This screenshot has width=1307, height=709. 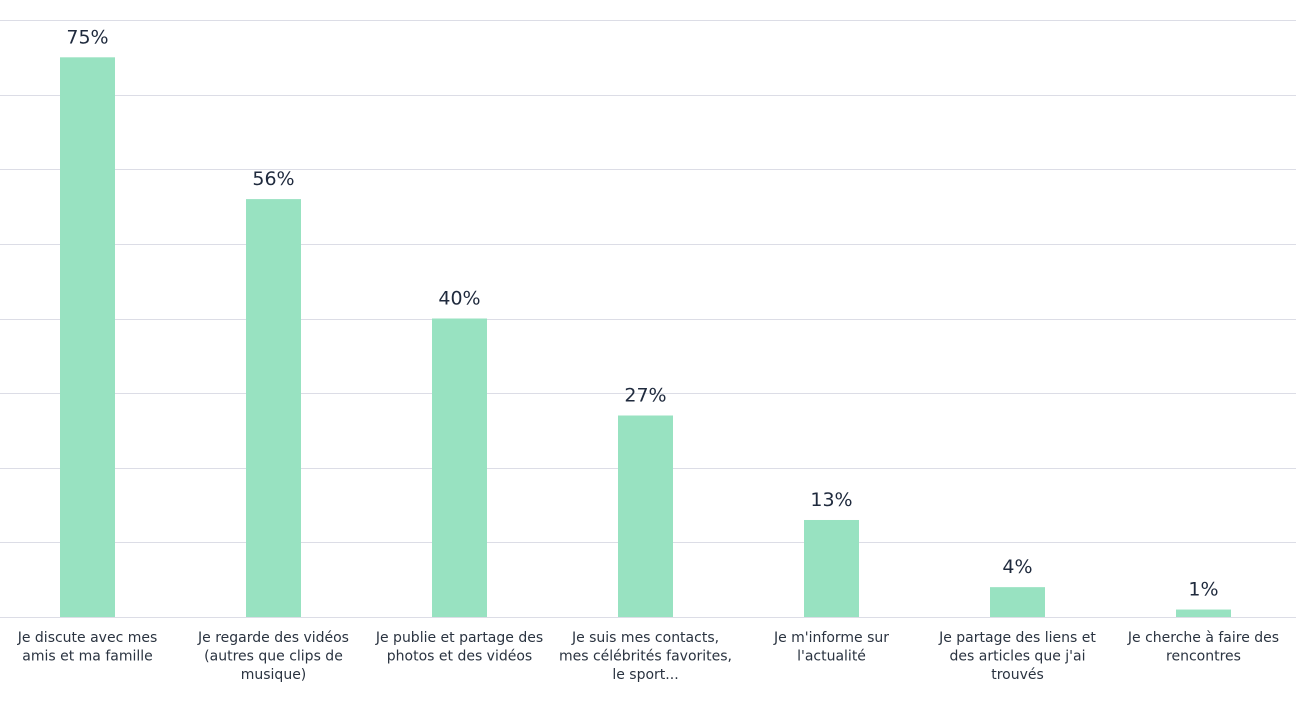 I want to click on x-tick-label-line: musique), so click(x=274, y=675).